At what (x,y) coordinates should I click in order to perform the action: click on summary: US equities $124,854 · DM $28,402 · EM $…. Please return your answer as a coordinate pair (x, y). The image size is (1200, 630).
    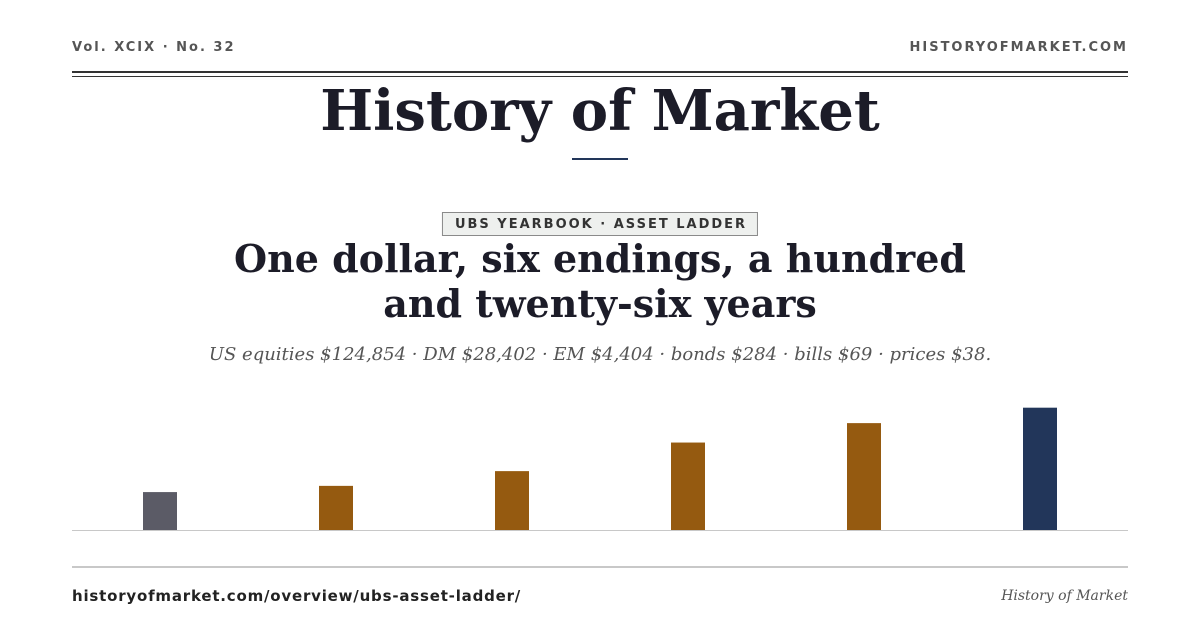
    Looking at the image, I should click on (600, 354).